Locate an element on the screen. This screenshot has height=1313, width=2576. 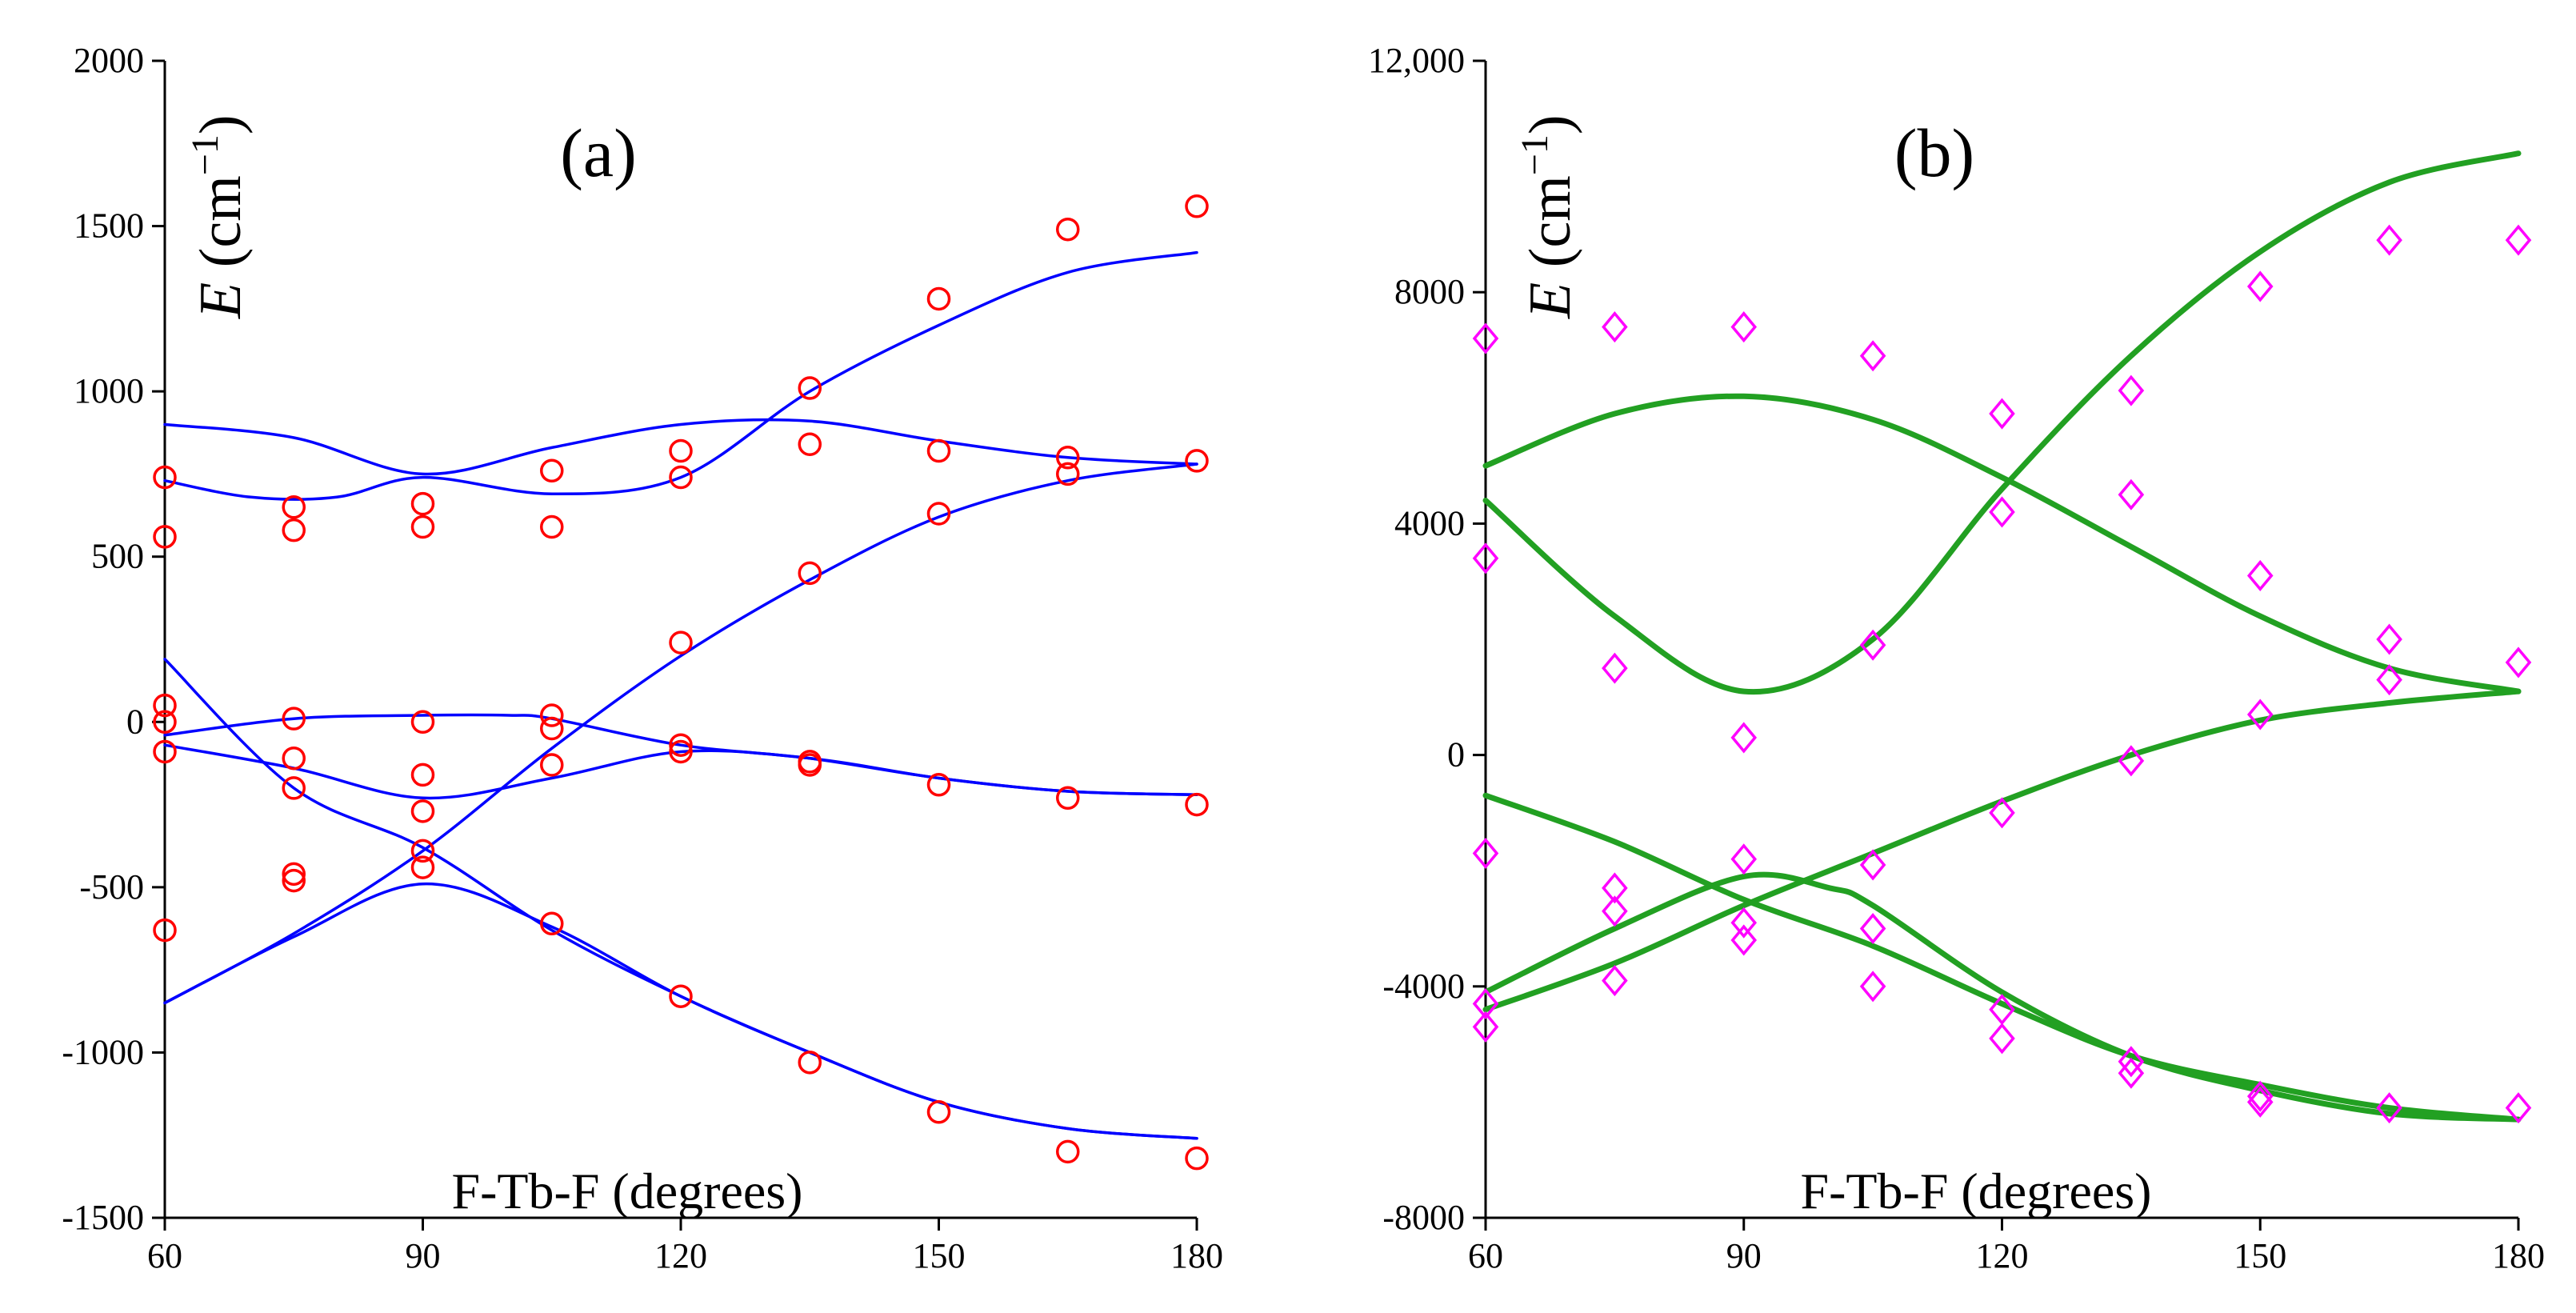
panel-b-xtick-label: 180 is located at coordinates (2518, 1255).